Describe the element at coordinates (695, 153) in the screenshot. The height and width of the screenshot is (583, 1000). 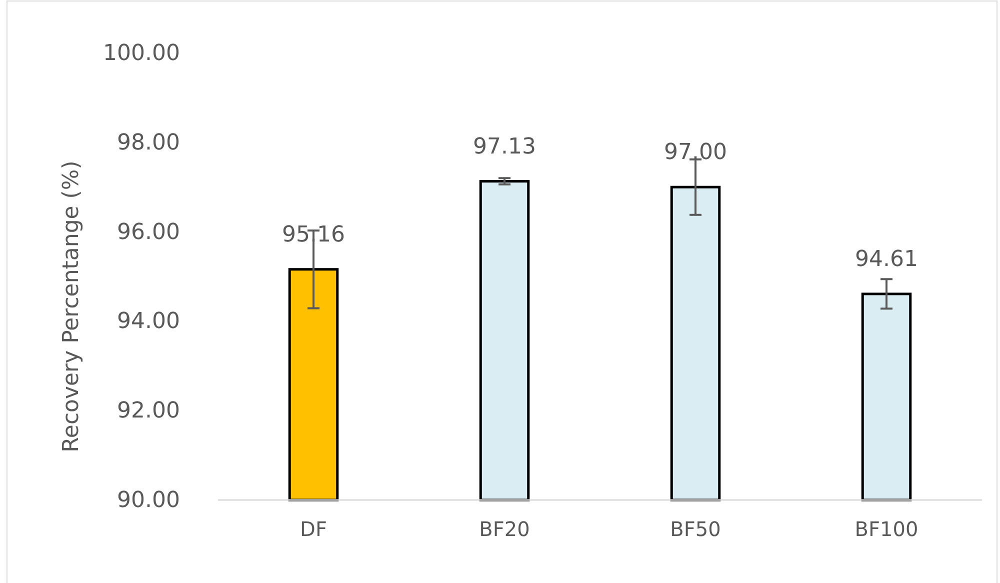
I see `data-label: 97.00` at that location.